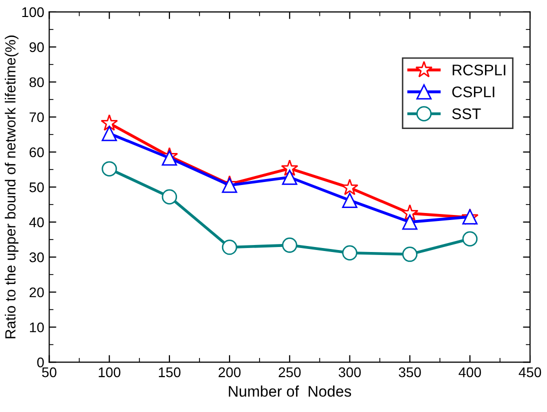 This screenshot has height=412, width=547. I want to click on x-tick-label: 250, so click(289, 372).